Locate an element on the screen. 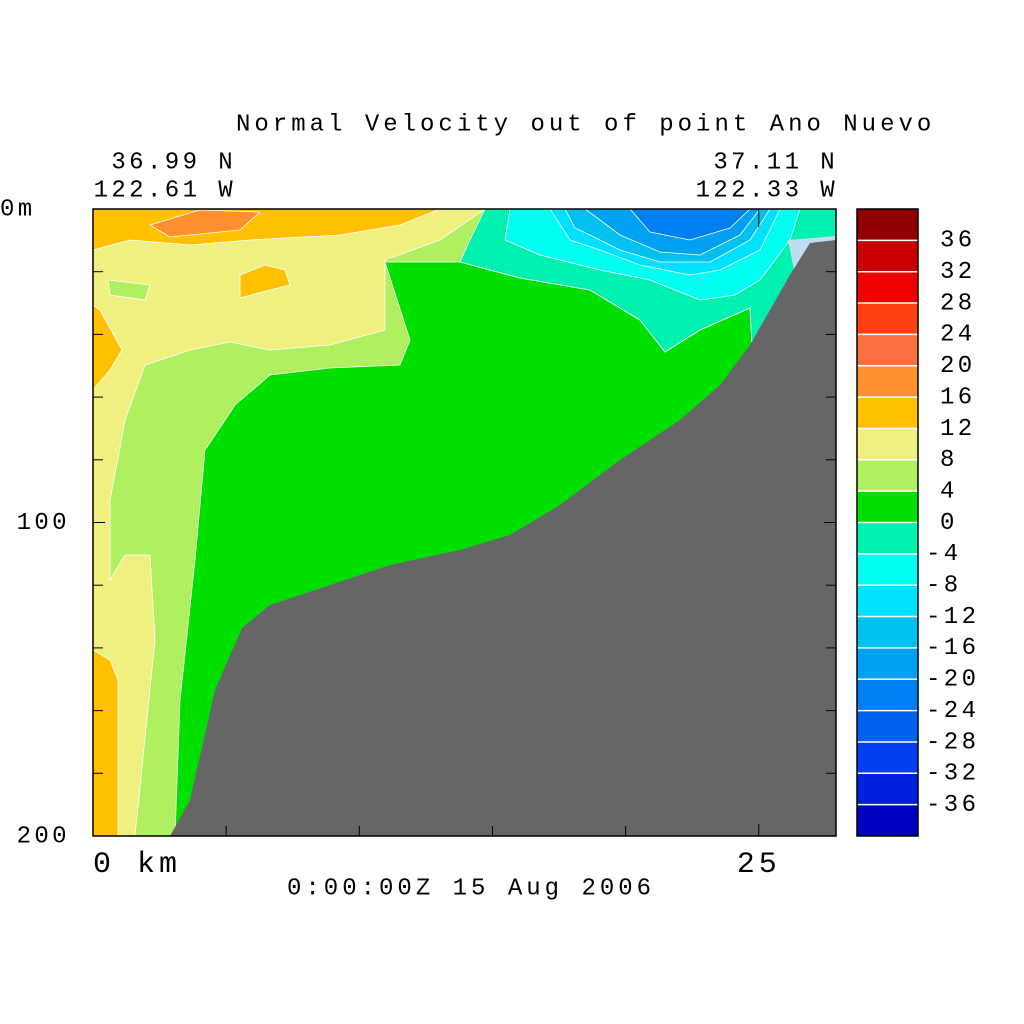  x-tick-label: 0 km is located at coordinates (137, 865).